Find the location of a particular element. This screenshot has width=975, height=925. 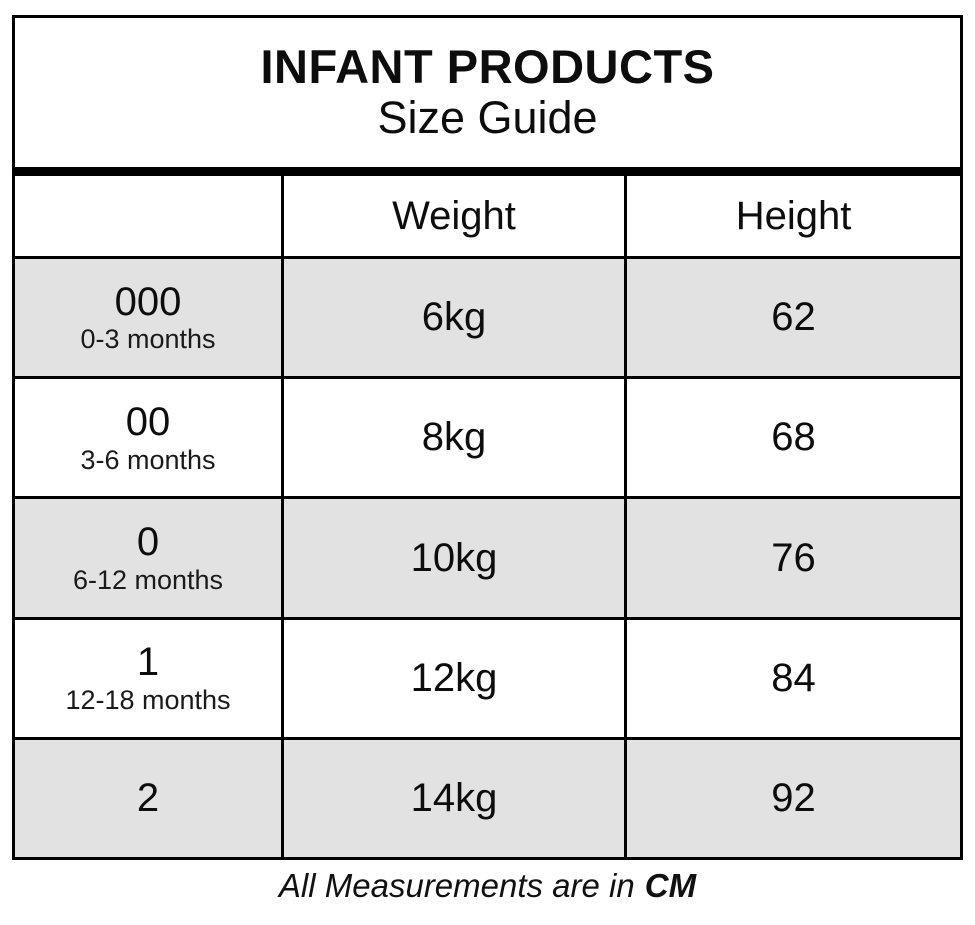

age-range: 12-18 months is located at coordinates (148, 700).